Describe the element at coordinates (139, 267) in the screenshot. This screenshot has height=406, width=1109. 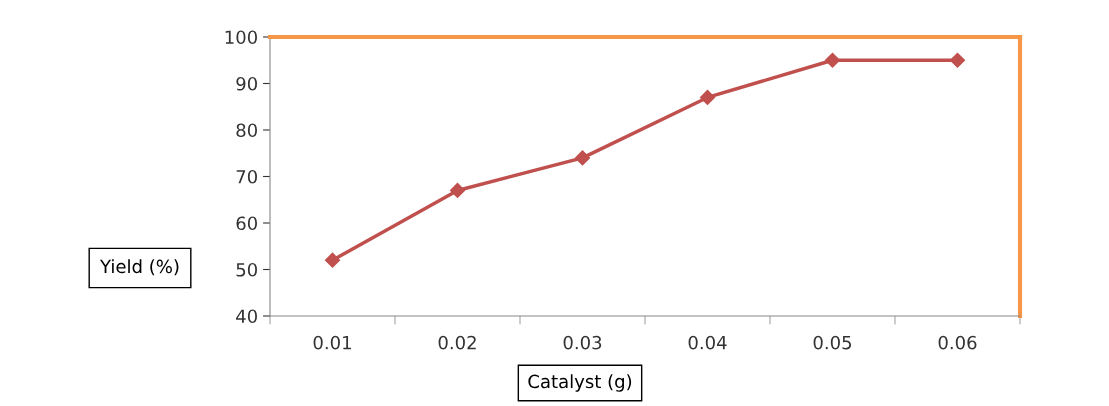
I see `y-axis-title: Yield (%)` at that location.